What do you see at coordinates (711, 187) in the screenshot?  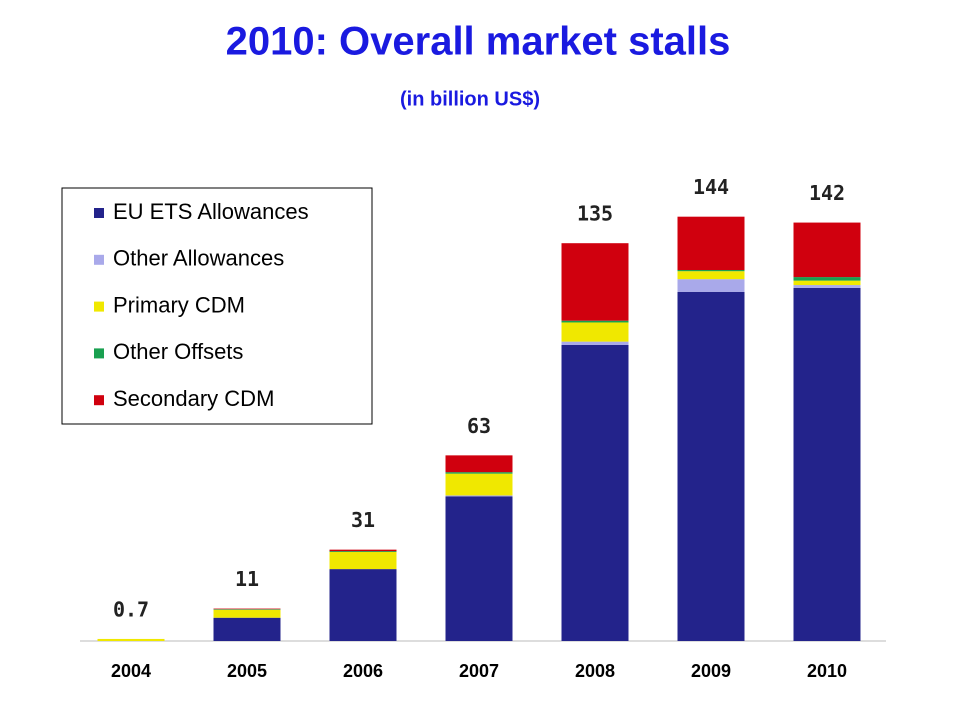 I see `total-label: 144` at bounding box center [711, 187].